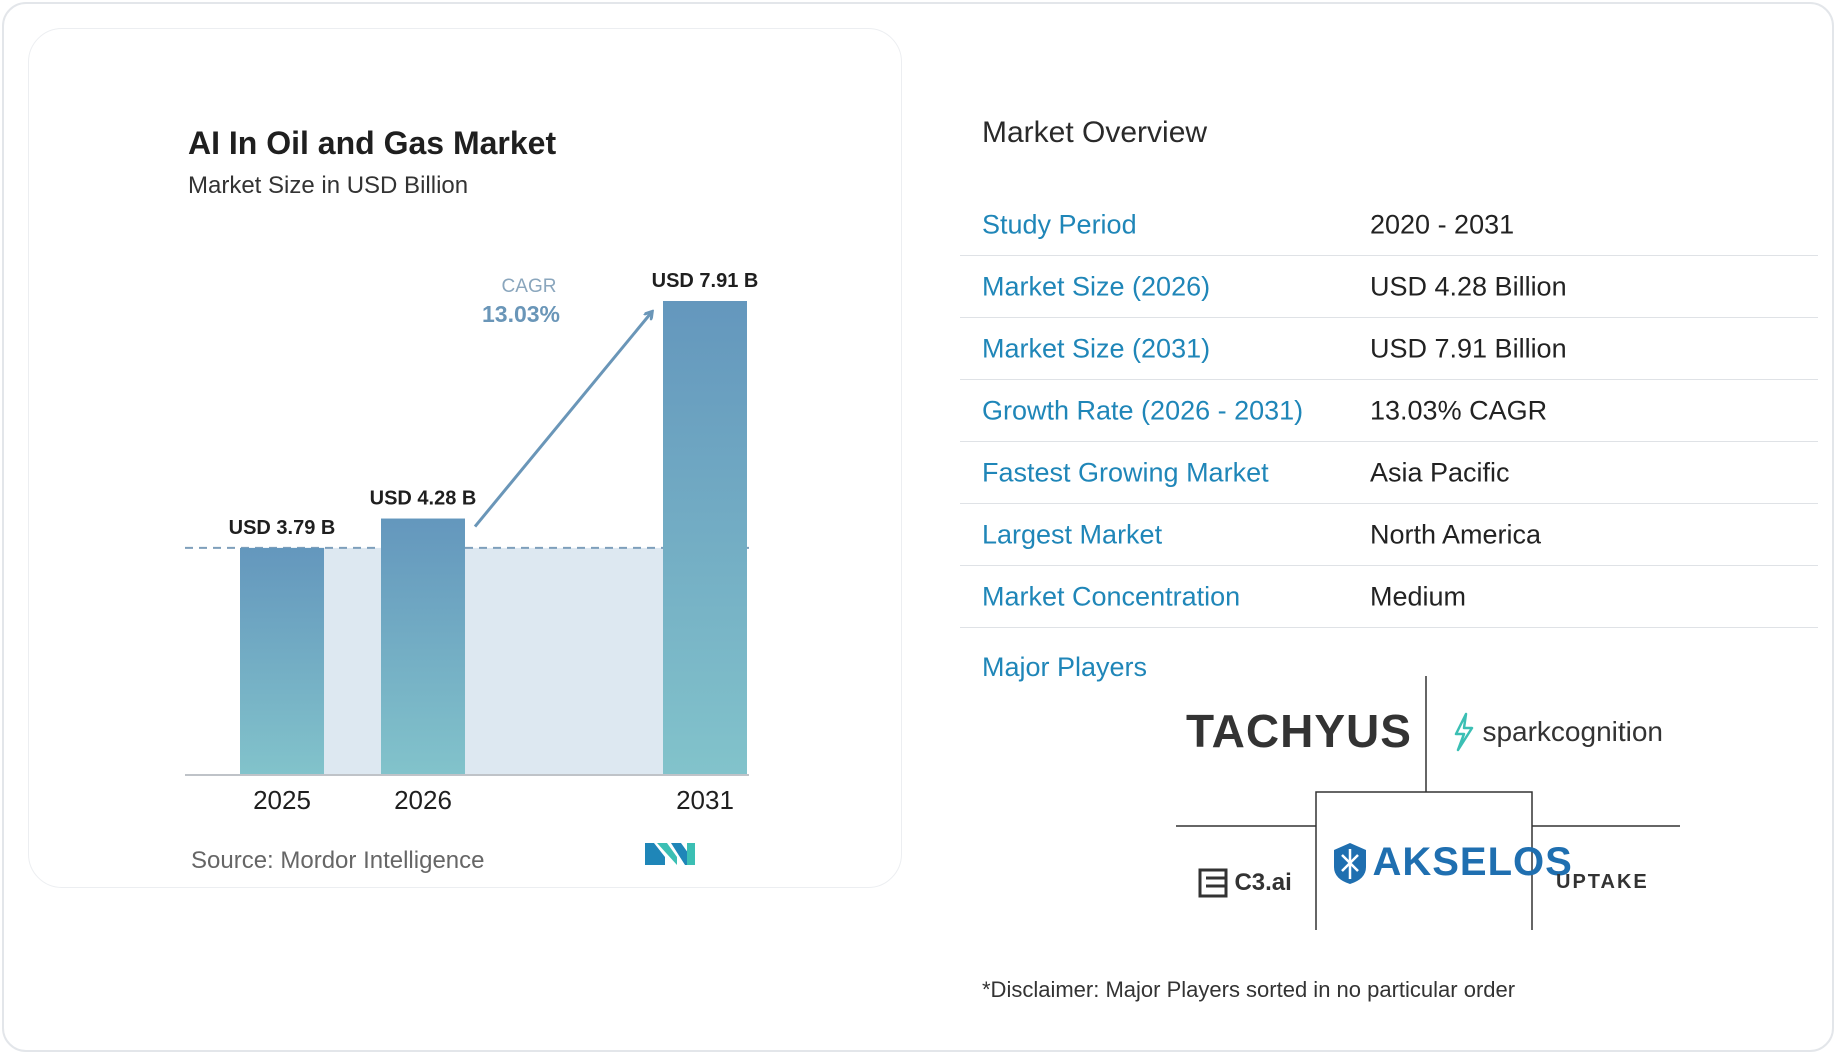 This screenshot has width=1836, height=1054. What do you see at coordinates (338, 860) in the screenshot?
I see `source-note: Source: Mordor Intelligence` at bounding box center [338, 860].